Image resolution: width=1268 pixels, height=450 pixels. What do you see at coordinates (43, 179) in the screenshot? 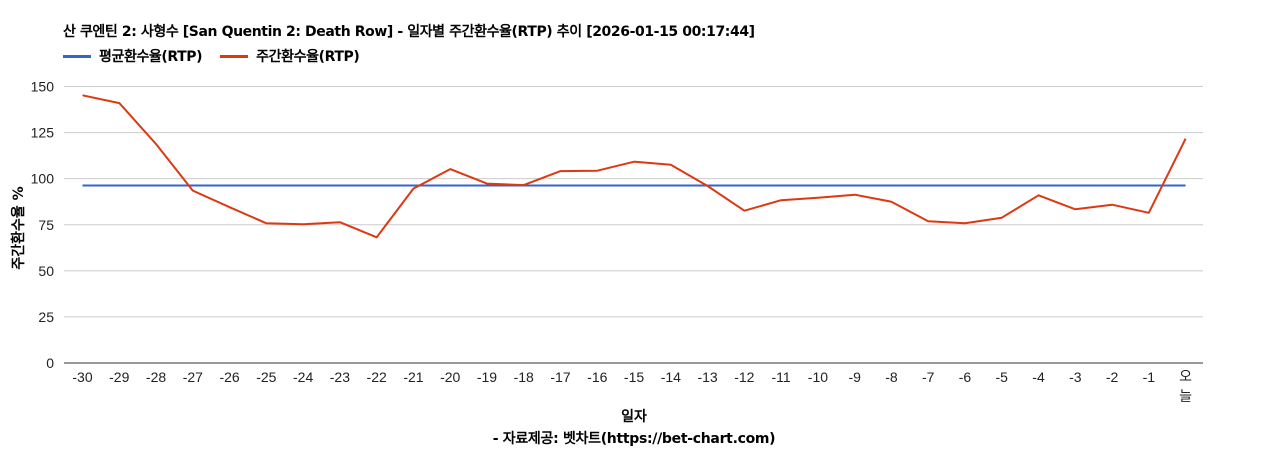
I see `y-tick-label: 100` at bounding box center [43, 179].